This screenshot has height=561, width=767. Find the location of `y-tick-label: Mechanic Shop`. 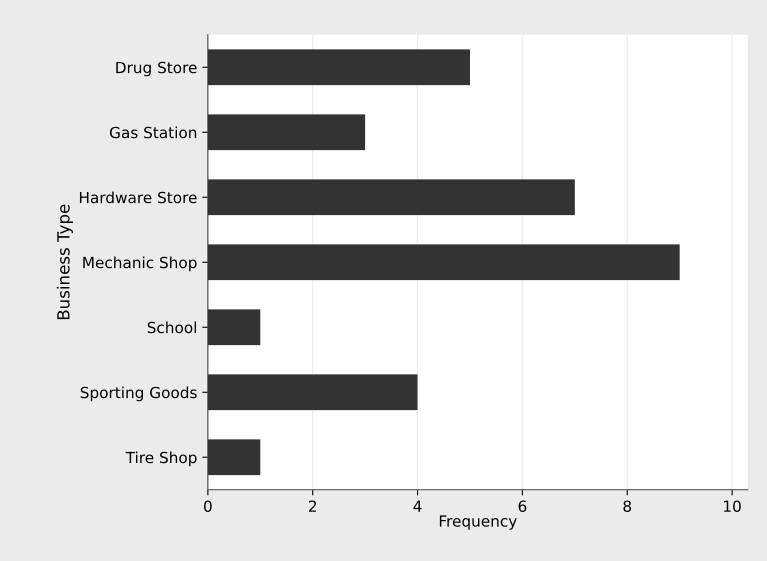

y-tick-label: Mechanic Shop is located at coordinates (140, 264).